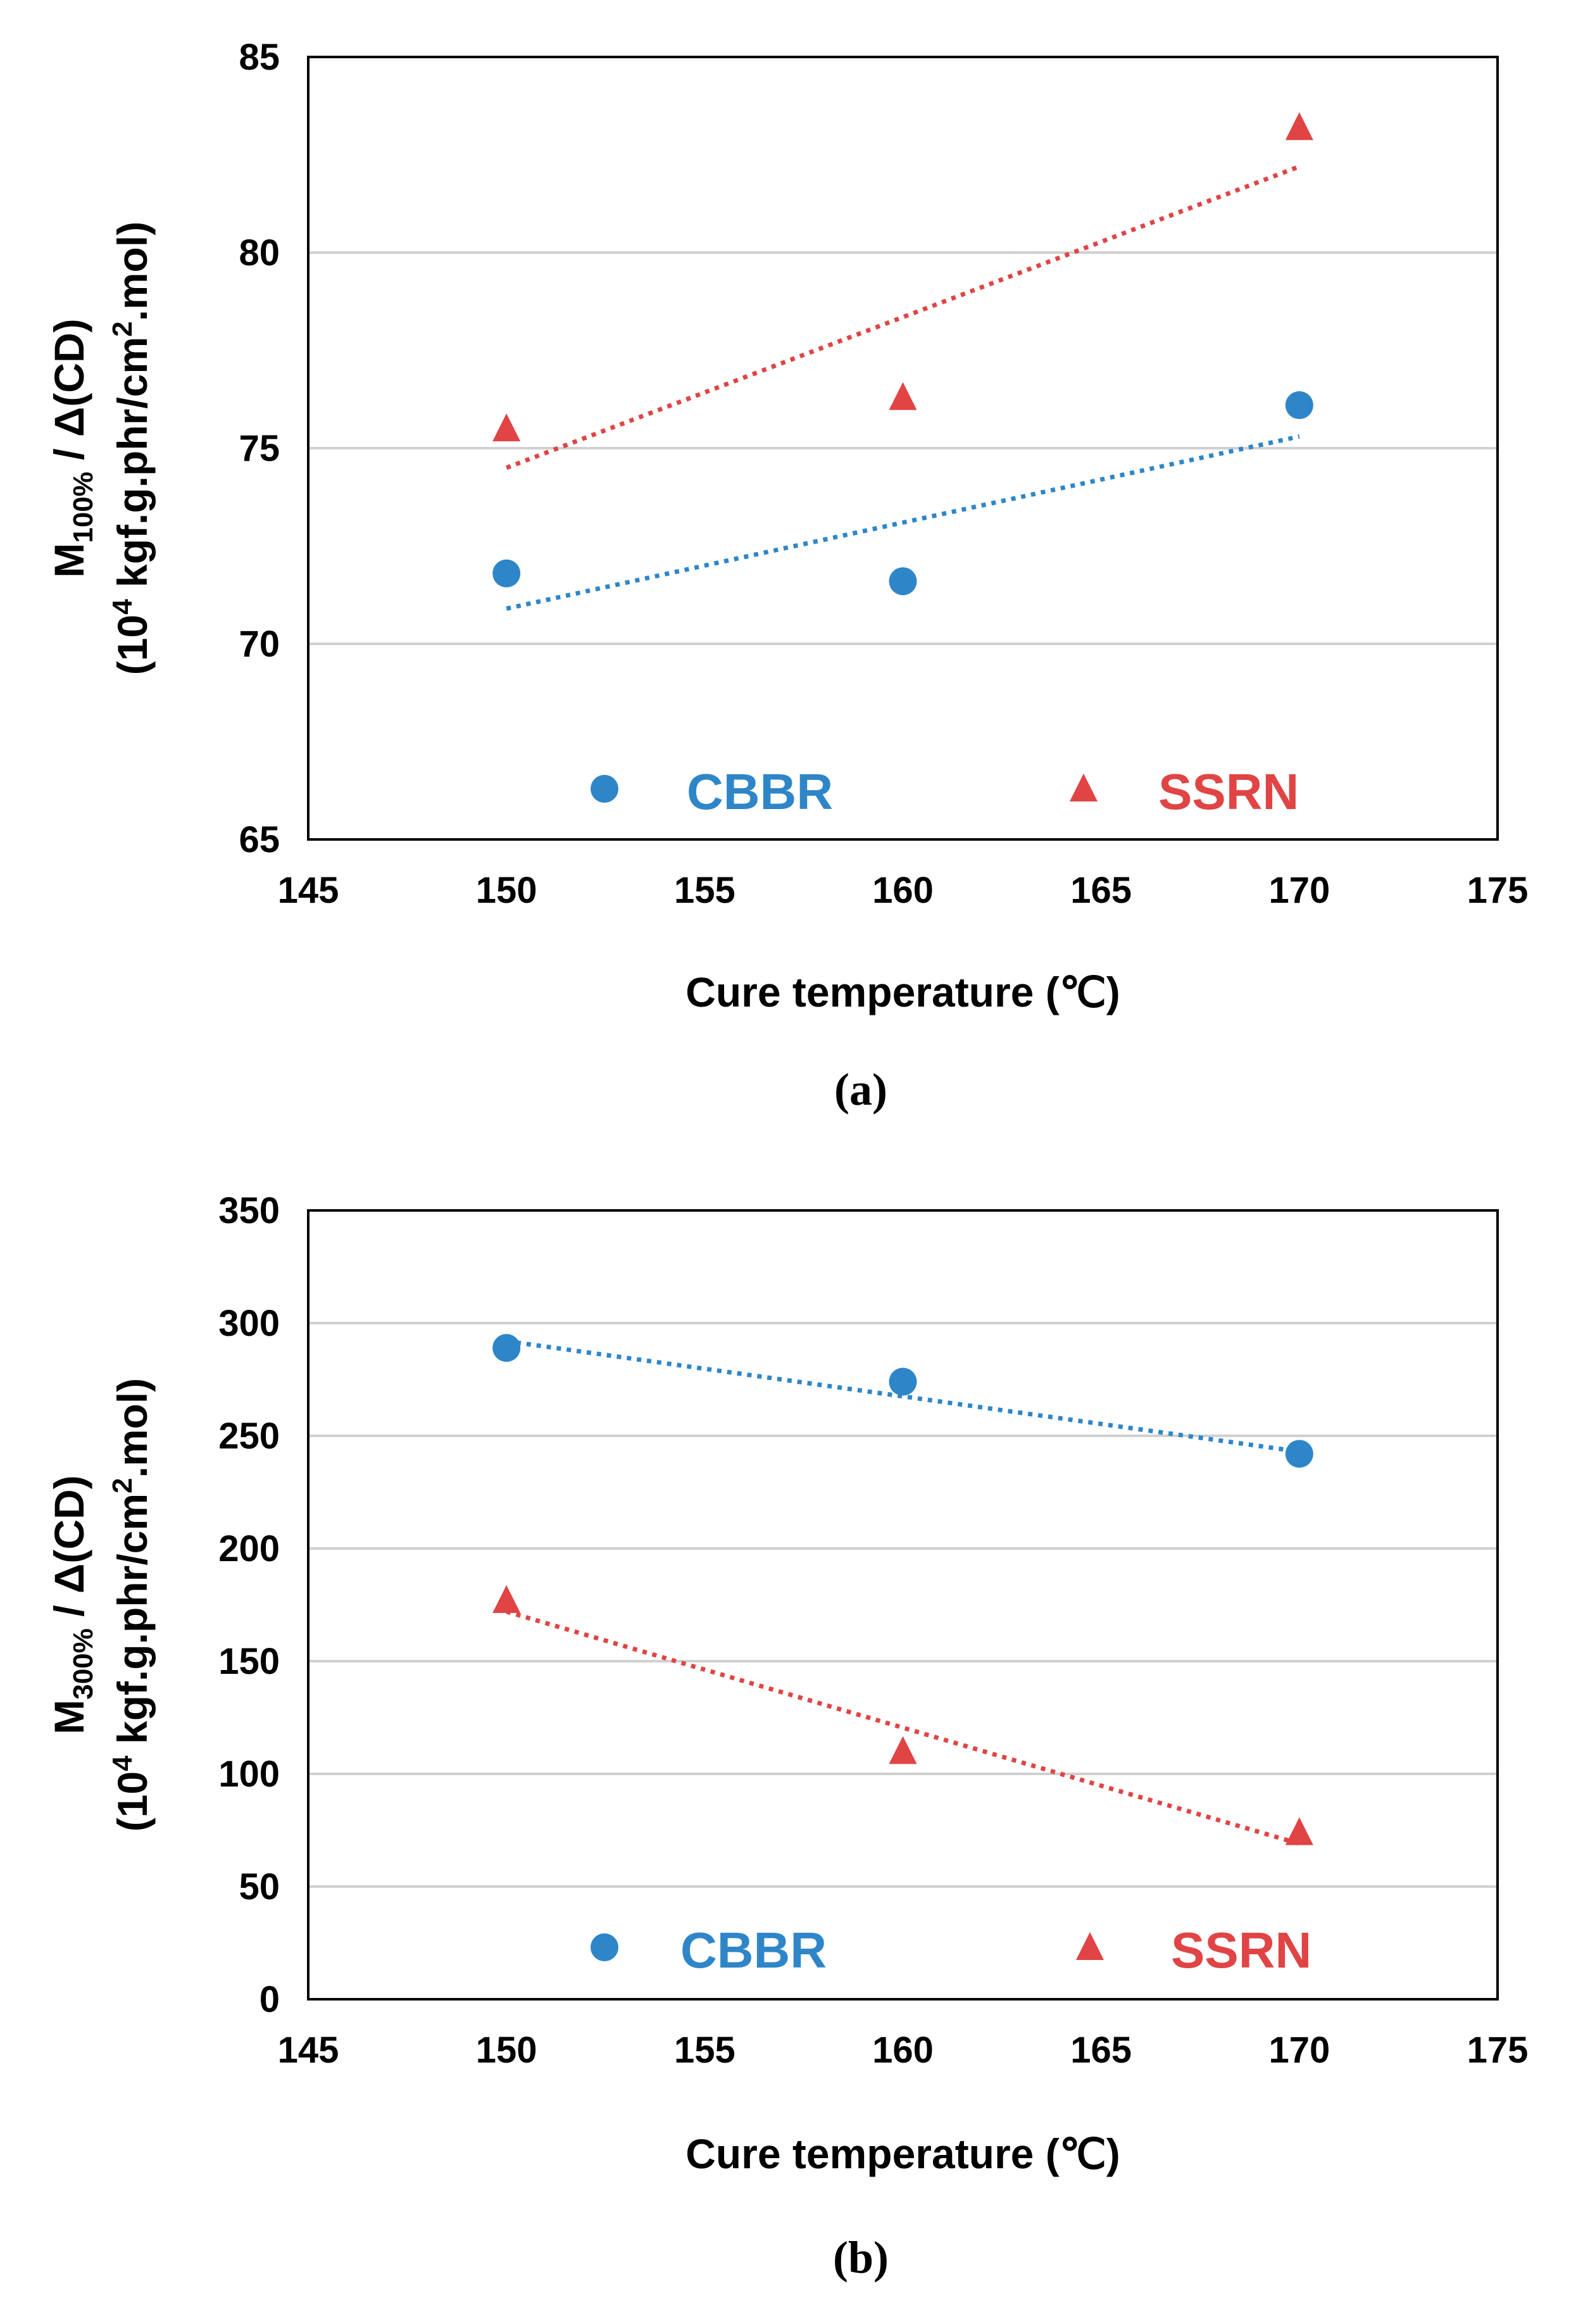  Describe the element at coordinates (259, 252) in the screenshot. I see `y-tick-80: 80` at that location.